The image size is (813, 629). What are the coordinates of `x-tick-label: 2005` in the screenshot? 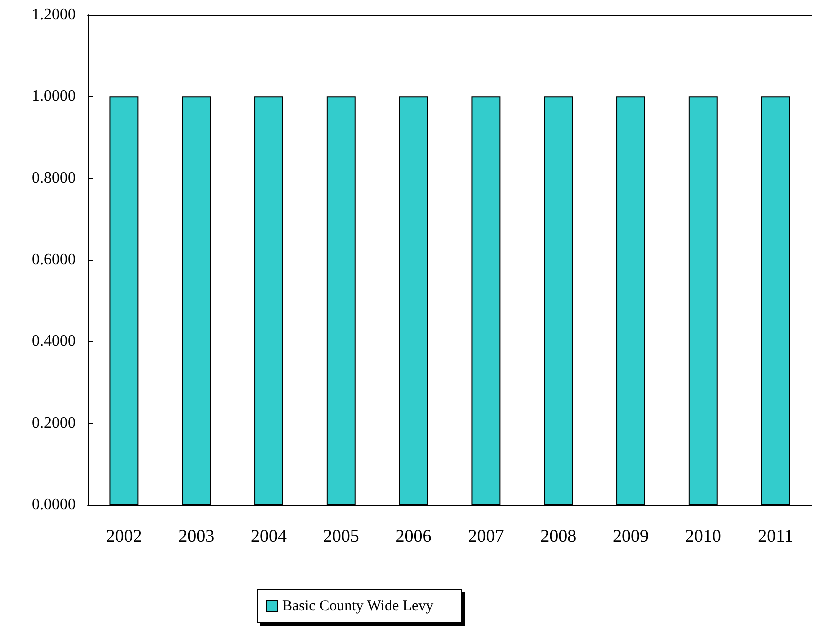 It's located at (341, 536).